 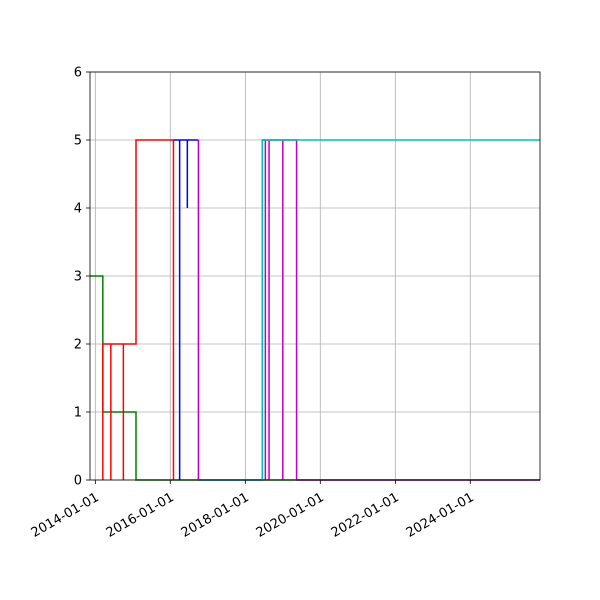 I want to click on y-tick-label: 4, so click(x=78, y=209).